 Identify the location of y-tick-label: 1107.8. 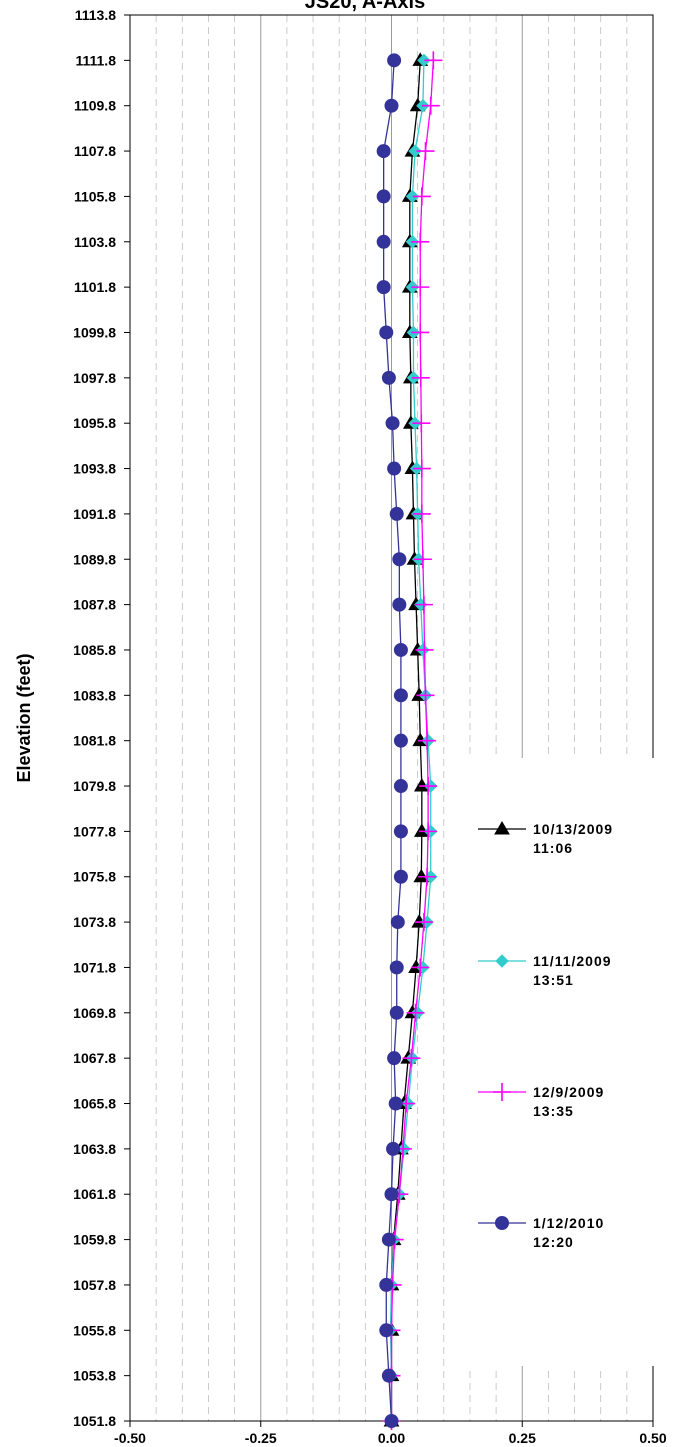
(95, 151).